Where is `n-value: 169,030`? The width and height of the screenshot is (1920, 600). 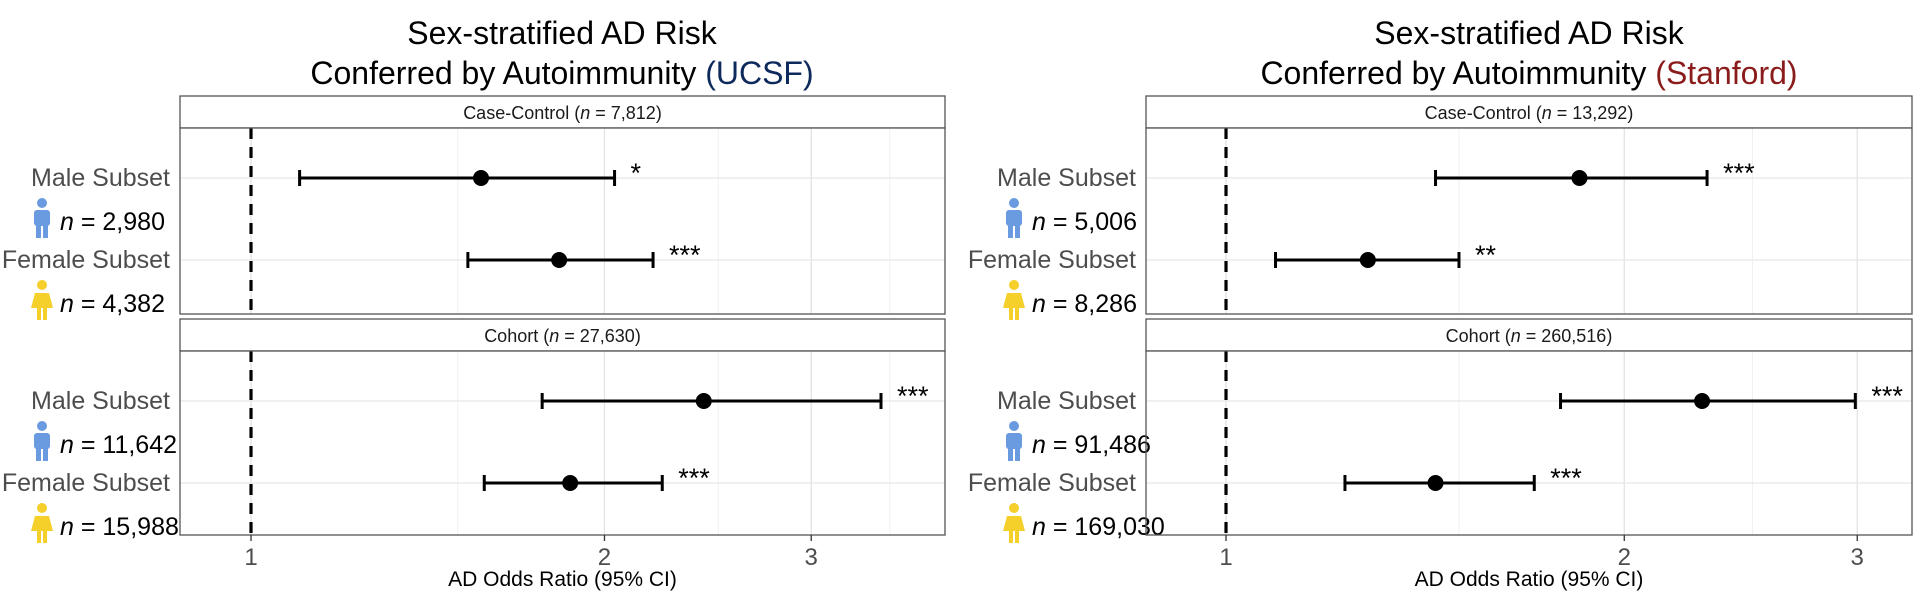 n-value: 169,030 is located at coordinates (1119, 527).